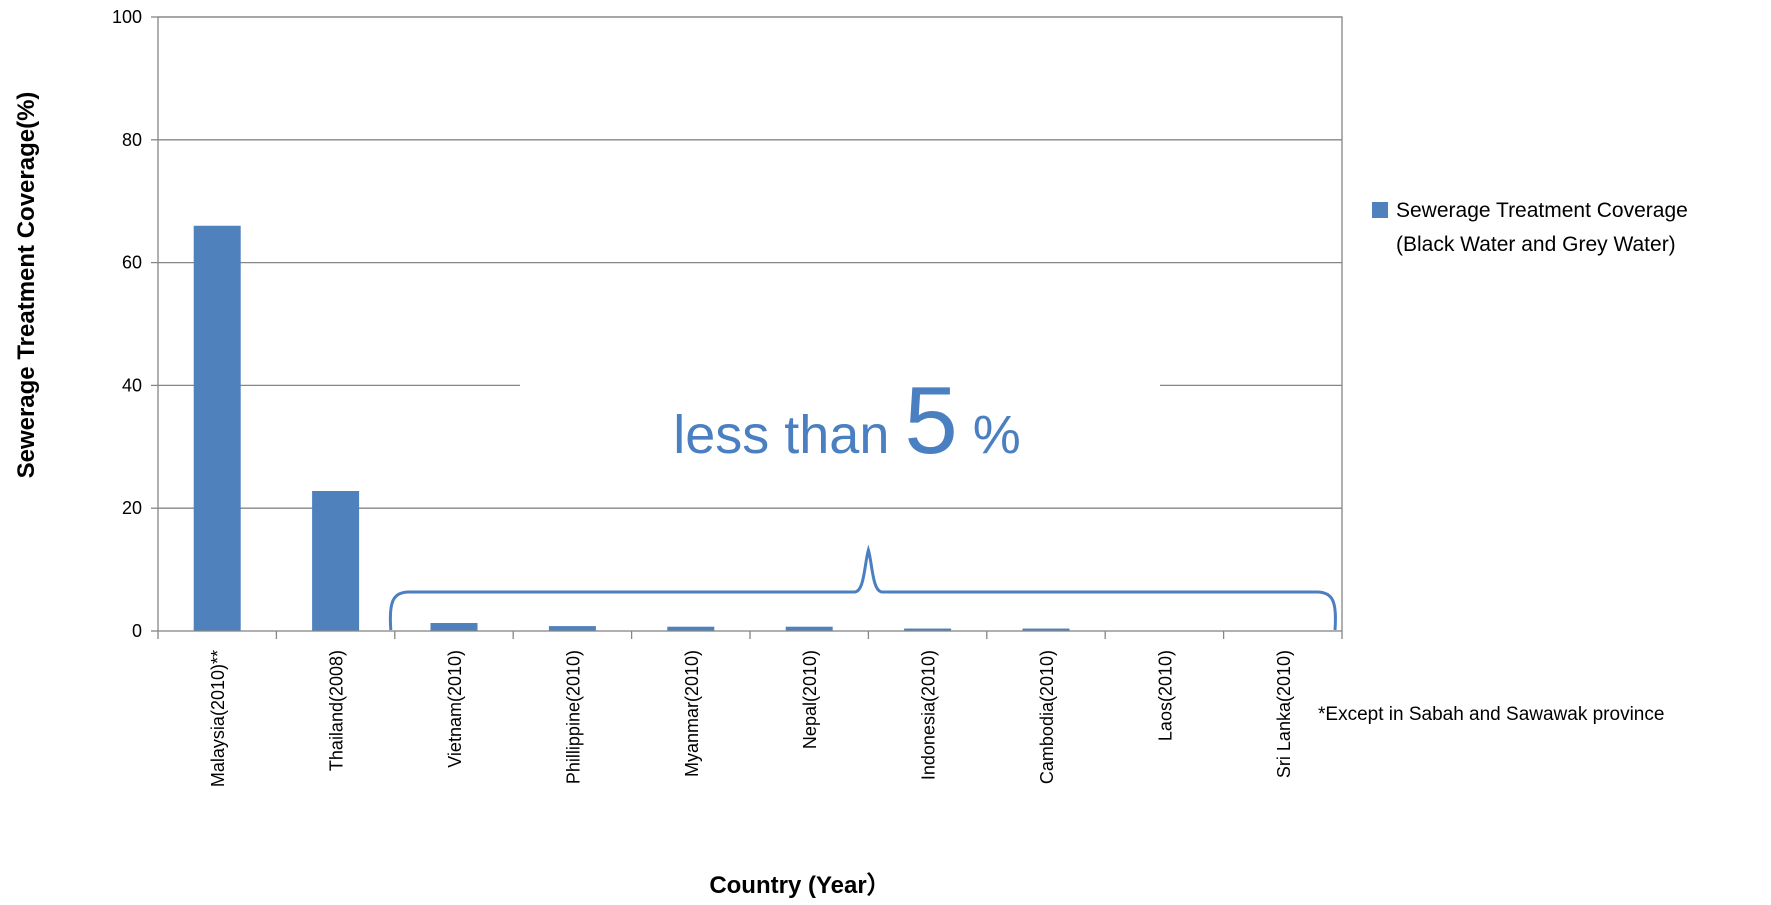  What do you see at coordinates (573, 717) in the screenshot?
I see `x-tick-label-3: Phillippine(2010)` at bounding box center [573, 717].